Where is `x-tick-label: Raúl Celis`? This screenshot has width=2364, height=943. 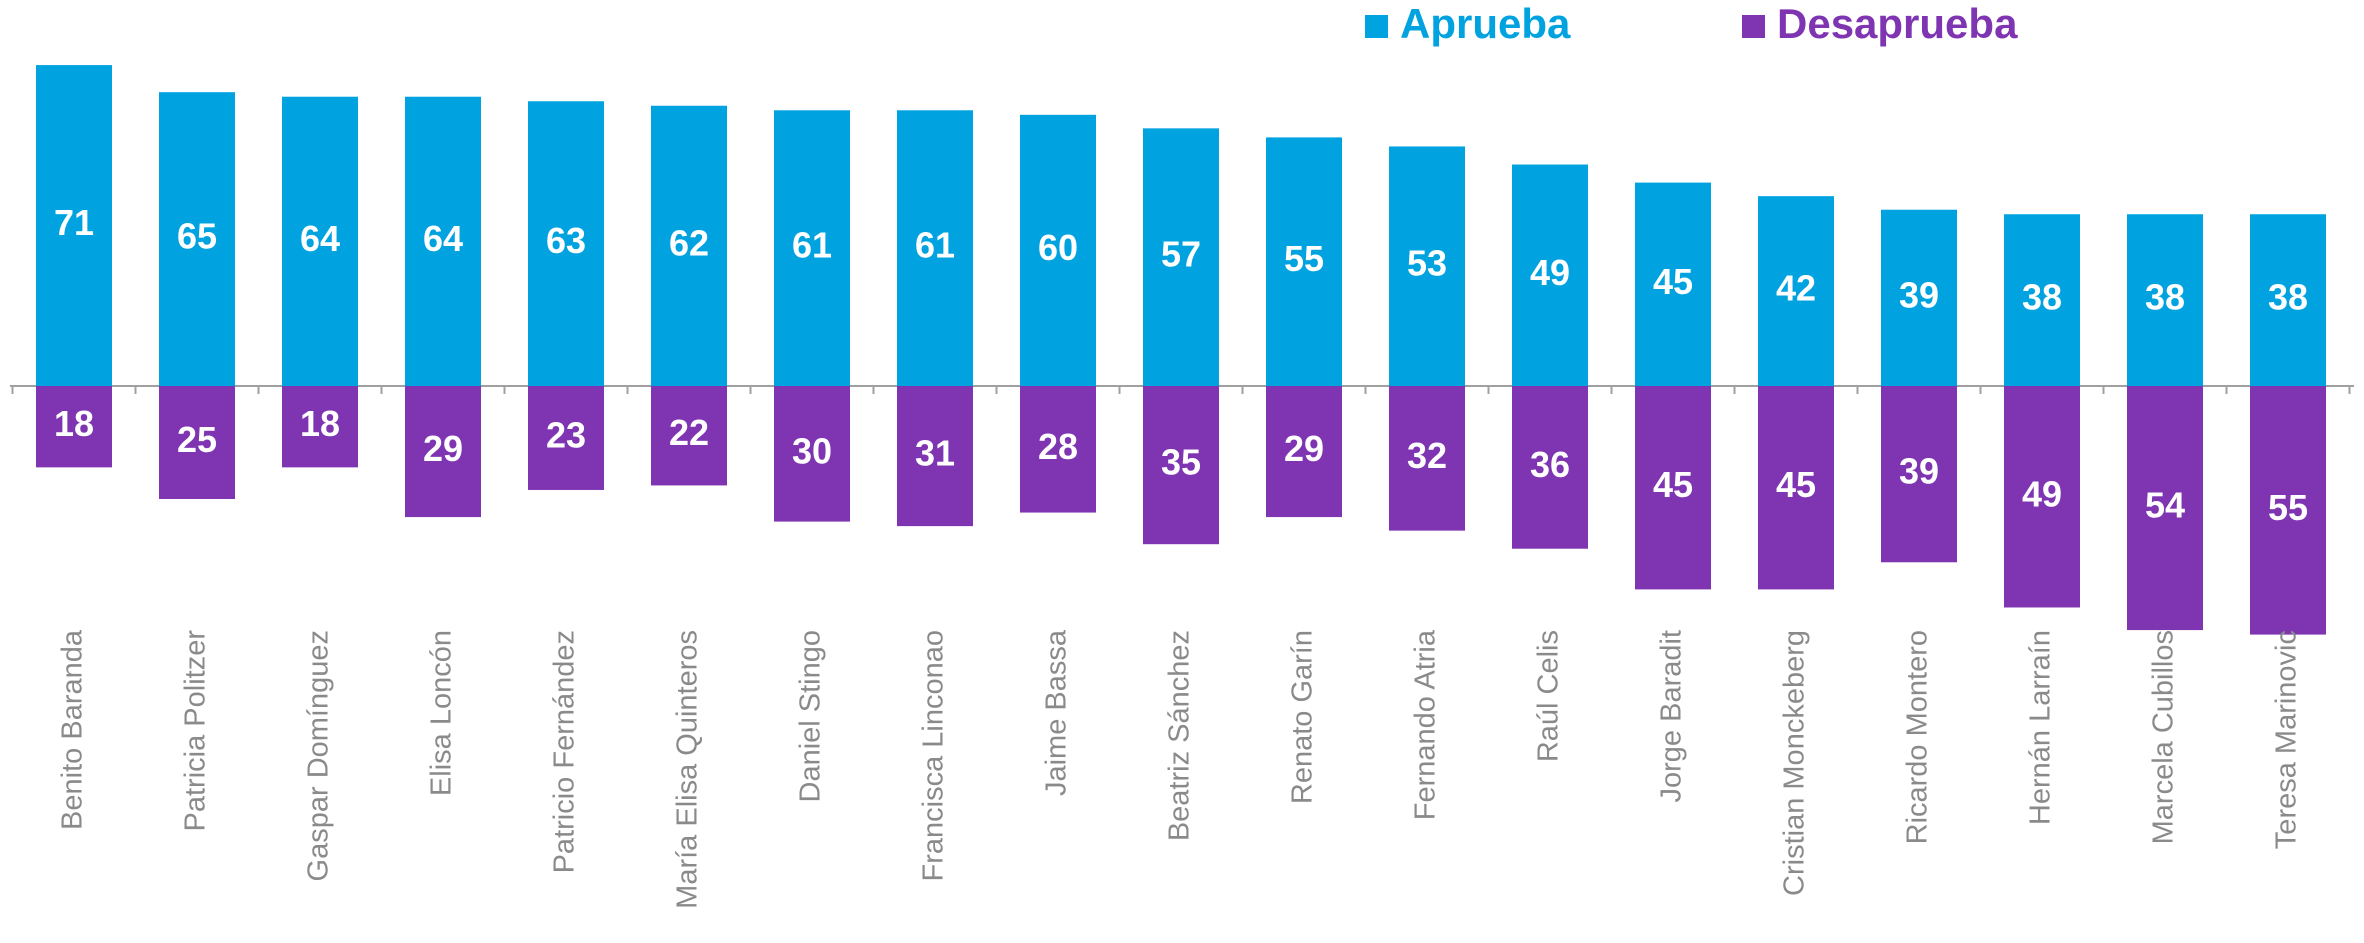
x-tick-label: Raúl Celis is located at coordinates (1549, 696).